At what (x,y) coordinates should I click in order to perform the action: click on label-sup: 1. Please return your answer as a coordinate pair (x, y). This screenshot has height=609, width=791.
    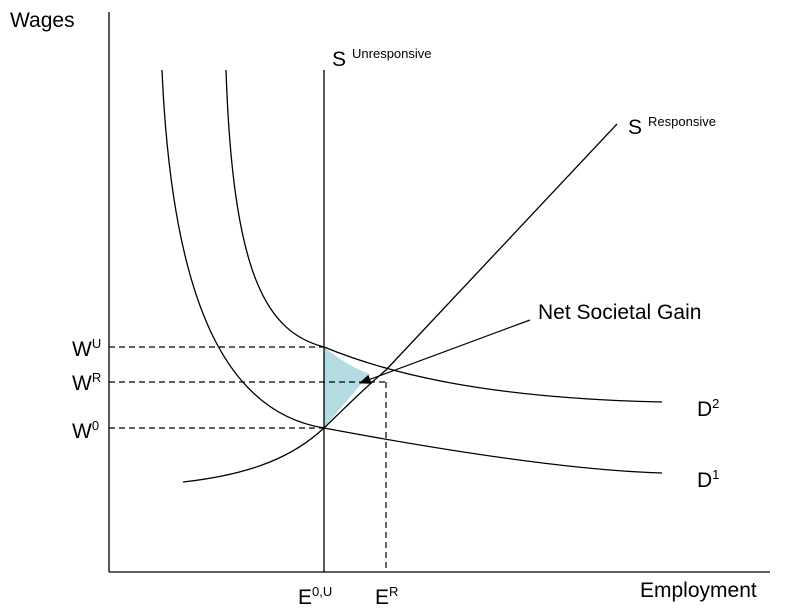
    Looking at the image, I should click on (715, 474).